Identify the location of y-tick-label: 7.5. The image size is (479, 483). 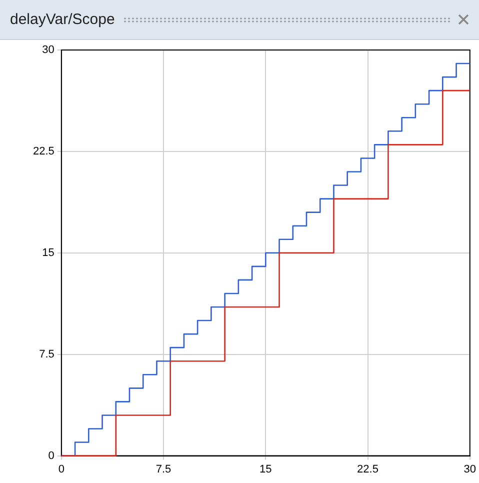
(46, 354).